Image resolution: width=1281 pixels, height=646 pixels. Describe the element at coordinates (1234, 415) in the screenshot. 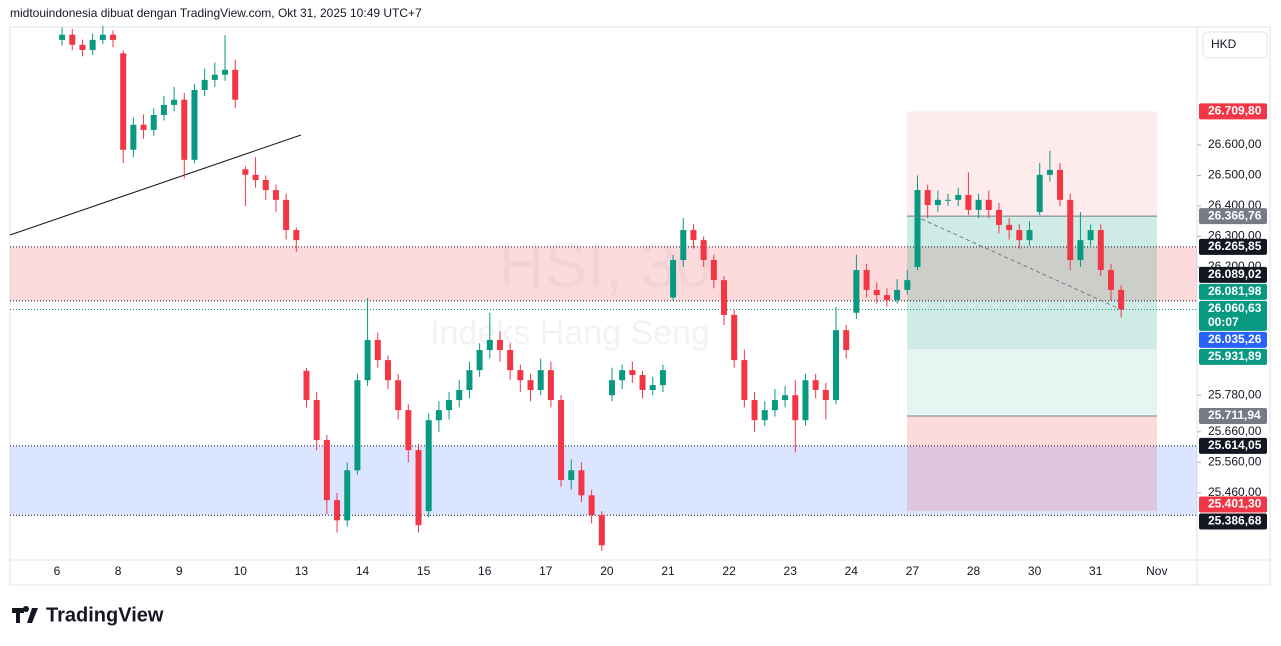

I see `price-label: 25.711,94` at that location.